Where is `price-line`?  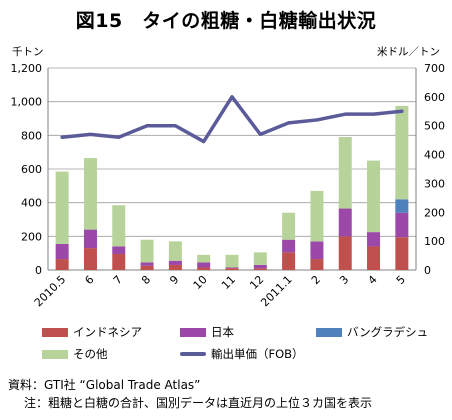
price-line is located at coordinates (232, 119).